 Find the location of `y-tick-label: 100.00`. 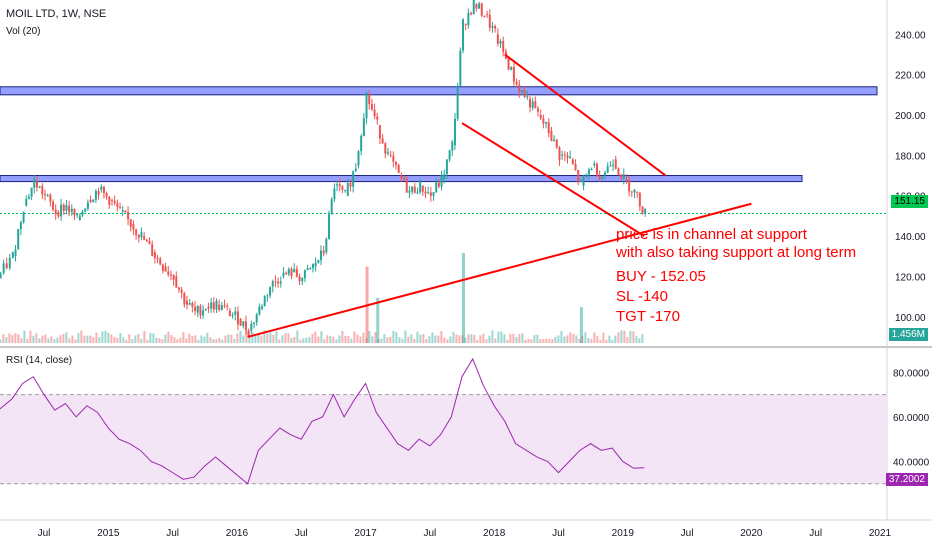

y-tick-label: 100.00 is located at coordinates (910, 318).